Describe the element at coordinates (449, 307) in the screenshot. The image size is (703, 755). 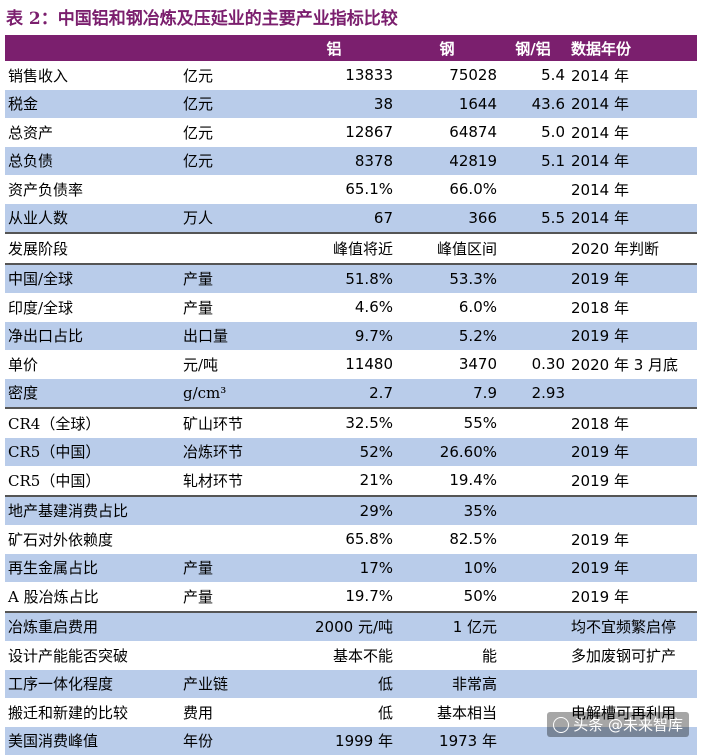
I see `steel-value: 6.0%` at that location.